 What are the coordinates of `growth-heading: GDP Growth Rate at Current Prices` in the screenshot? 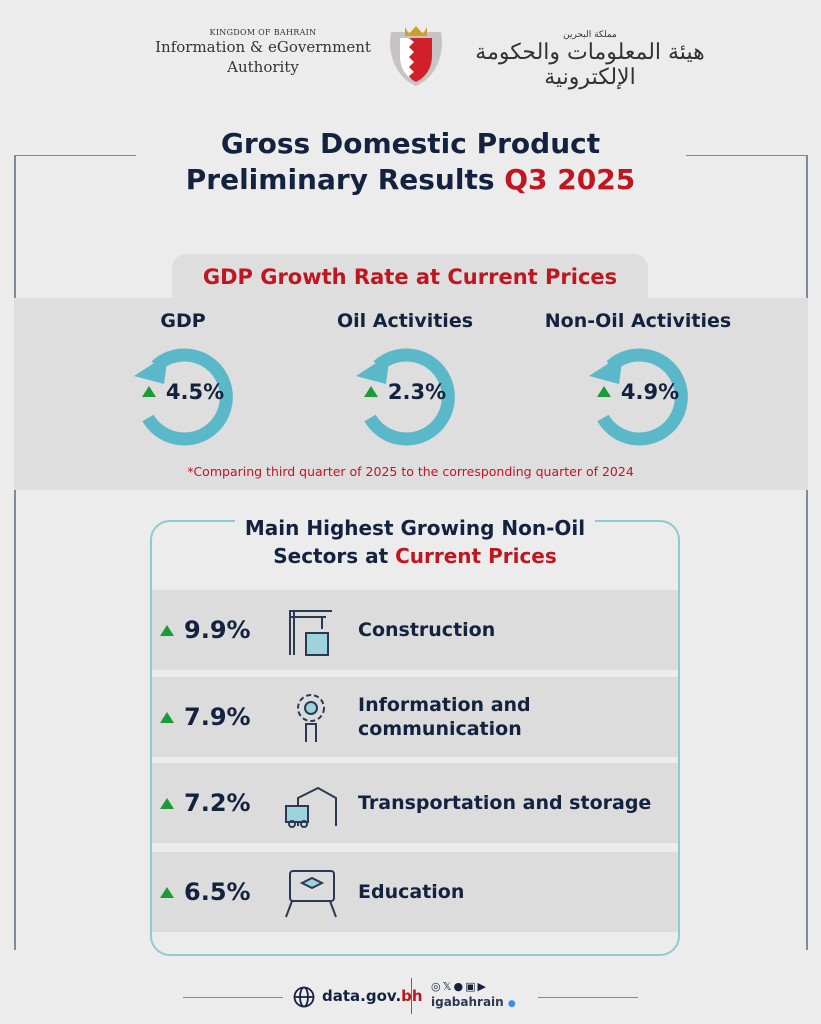 It's located at (410, 277).